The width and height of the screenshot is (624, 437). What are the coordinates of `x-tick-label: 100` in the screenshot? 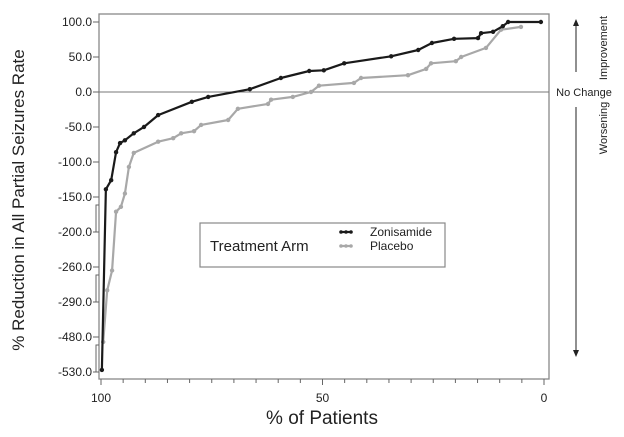 It's located at (101, 398).